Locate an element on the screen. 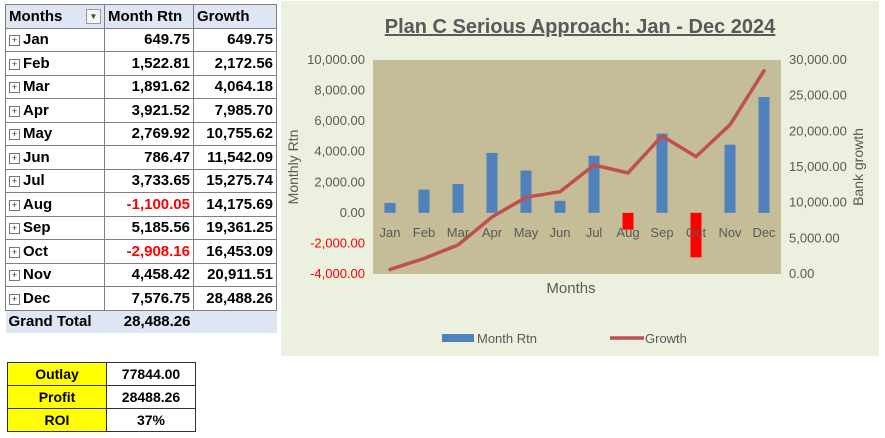 The height and width of the screenshot is (438, 885). bar-mar is located at coordinates (458, 198).